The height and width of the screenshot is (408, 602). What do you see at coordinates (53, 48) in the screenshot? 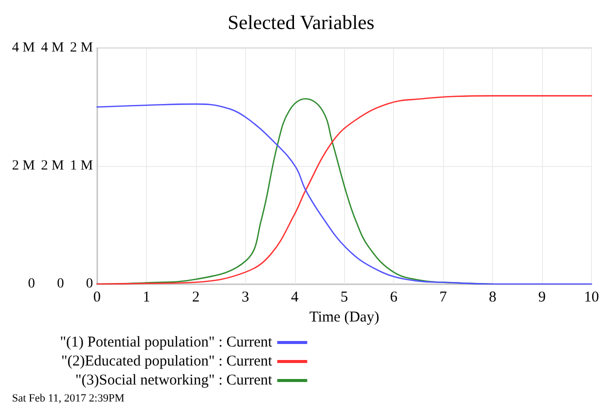
I see `y2-tick-label: 4 M` at bounding box center [53, 48].